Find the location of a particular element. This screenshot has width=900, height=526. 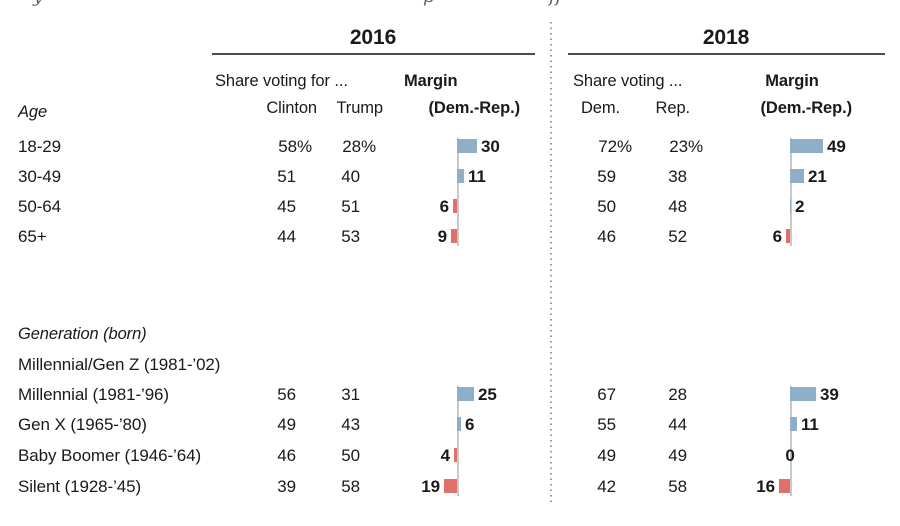

row-label: Silent (1928-’45) is located at coordinates (80, 486).